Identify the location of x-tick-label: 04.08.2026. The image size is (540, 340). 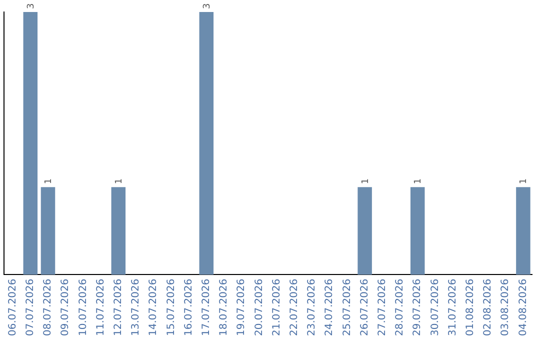
(523, 307).